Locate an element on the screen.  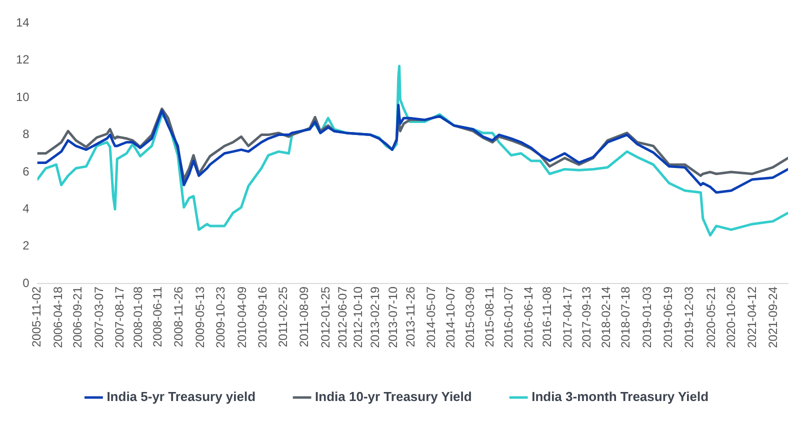
legend-label: India 3-month Treasury Yield is located at coordinates (620, 396).